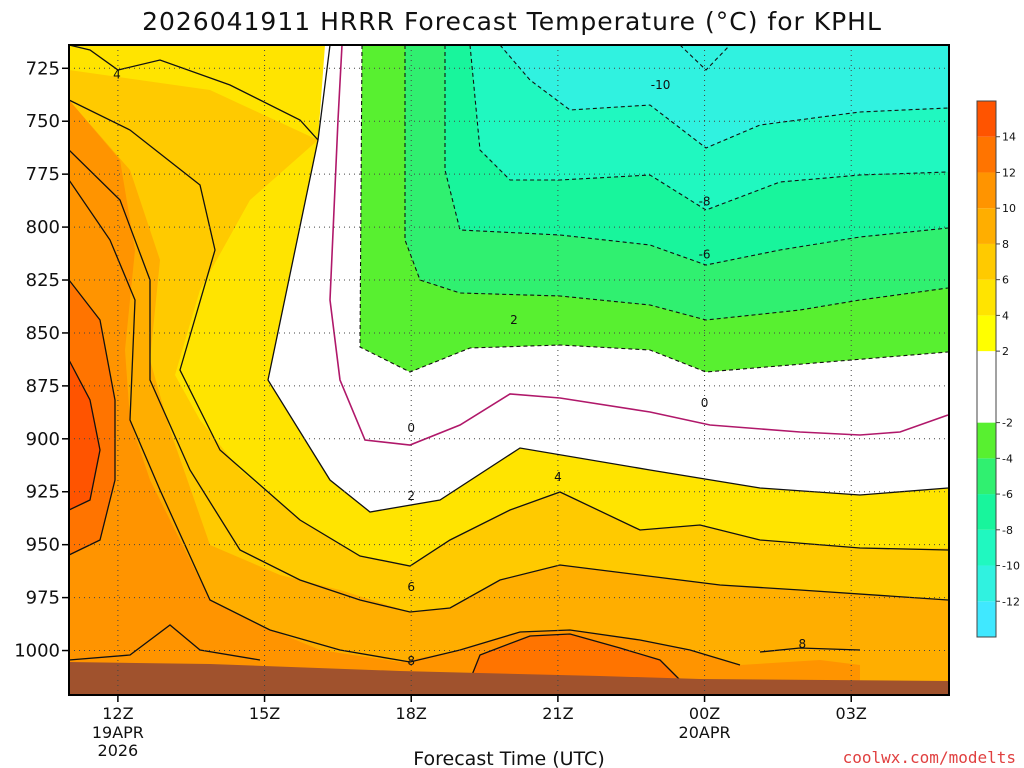 The height and width of the screenshot is (768, 1024). I want to click on y-tick-label: 925, so click(43, 492).